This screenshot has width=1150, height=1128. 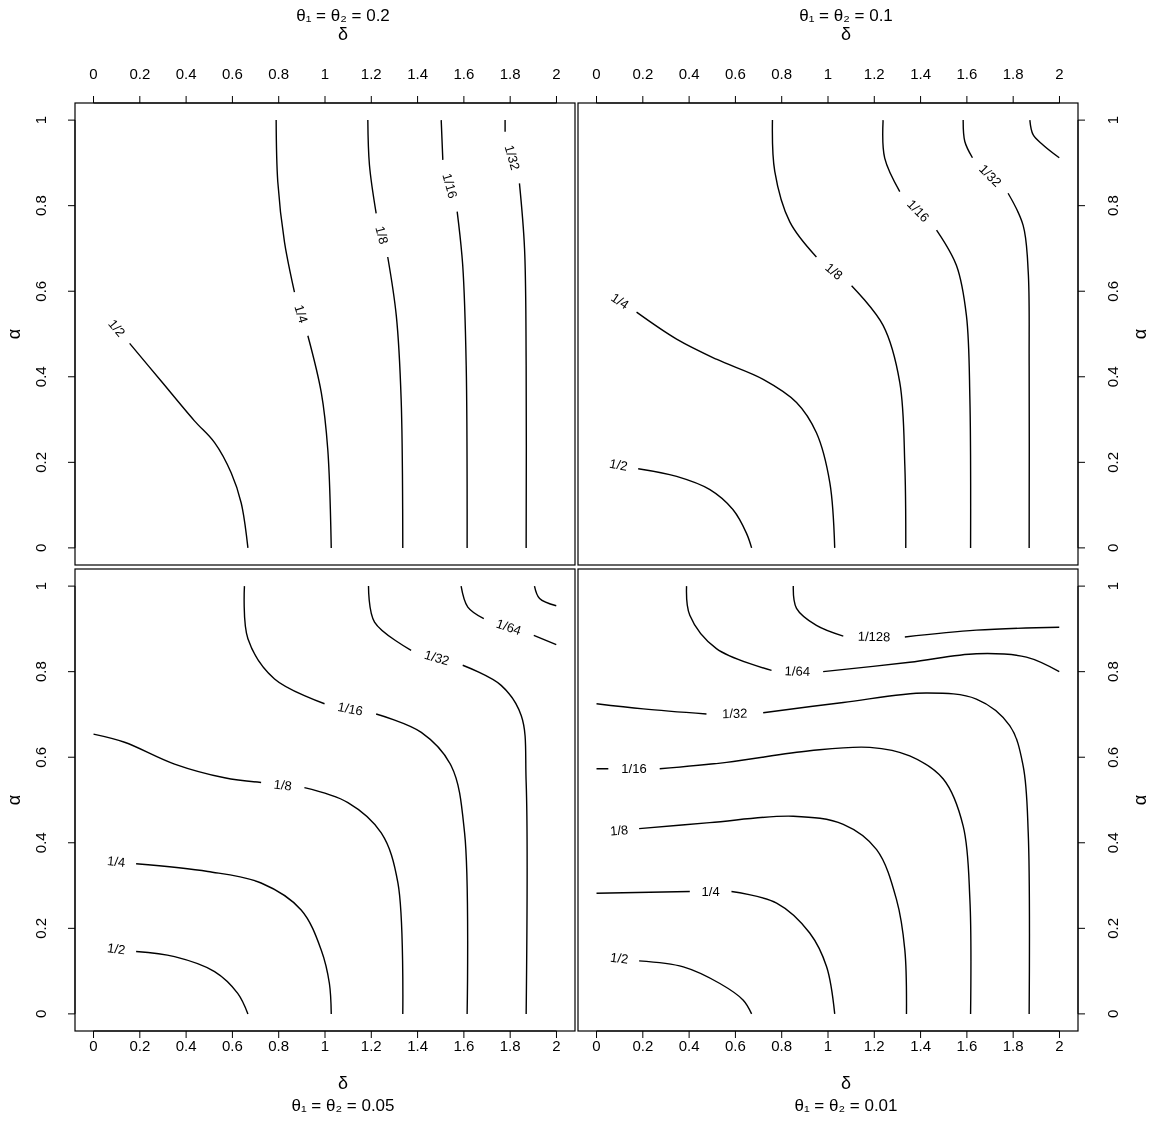 I want to click on chart-title: θ₁ = θ₂ = 0.1, so click(x=846, y=15).